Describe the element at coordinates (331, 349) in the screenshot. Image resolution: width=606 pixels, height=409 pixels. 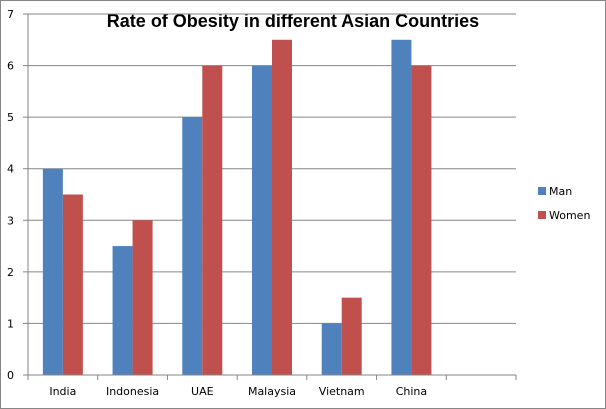
I see `bar-man-vietnam` at that location.